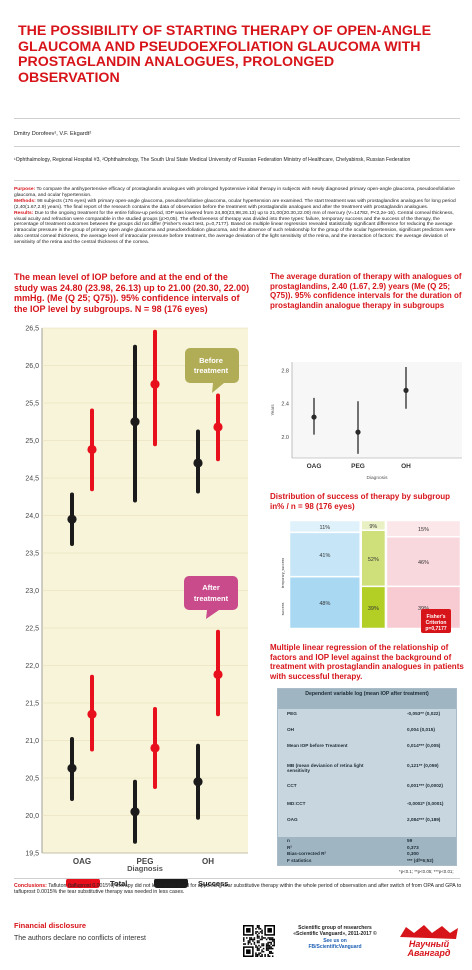 This screenshot has width=472, height=970. What do you see at coordinates (259, 941) in the screenshot?
I see `qr-code-icon` at bounding box center [259, 941].